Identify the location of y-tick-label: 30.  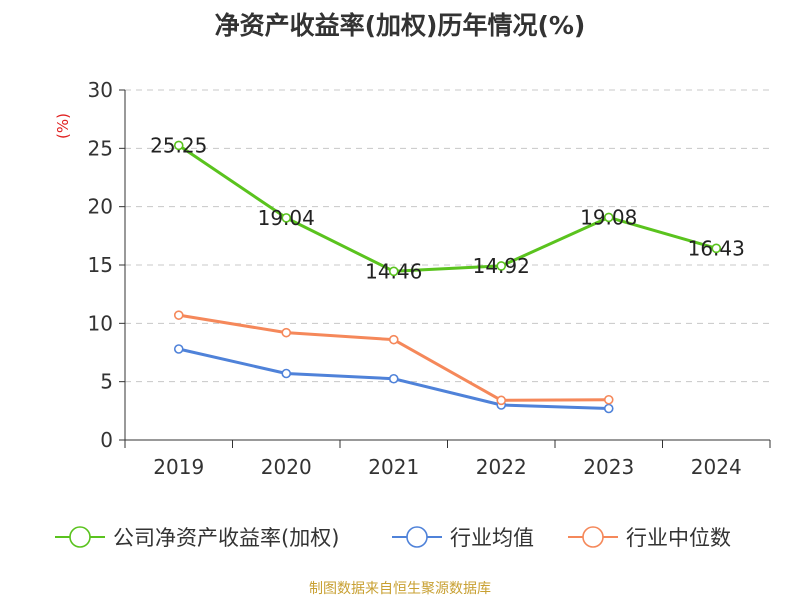
(100, 90).